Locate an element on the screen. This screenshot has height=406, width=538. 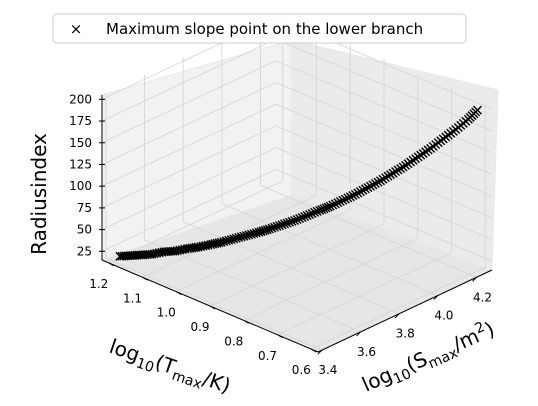
x-title-max: max is located at coordinates (187, 380).